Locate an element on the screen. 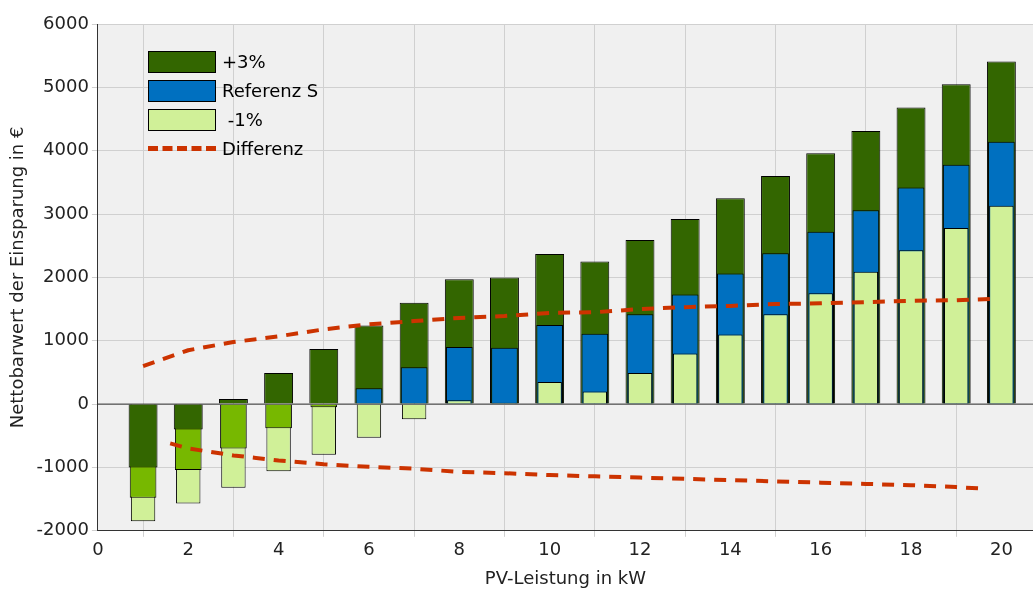 Image resolution: width=1033 pixels, height=598 pixels. legend-label: -1% is located at coordinates (244, 119).